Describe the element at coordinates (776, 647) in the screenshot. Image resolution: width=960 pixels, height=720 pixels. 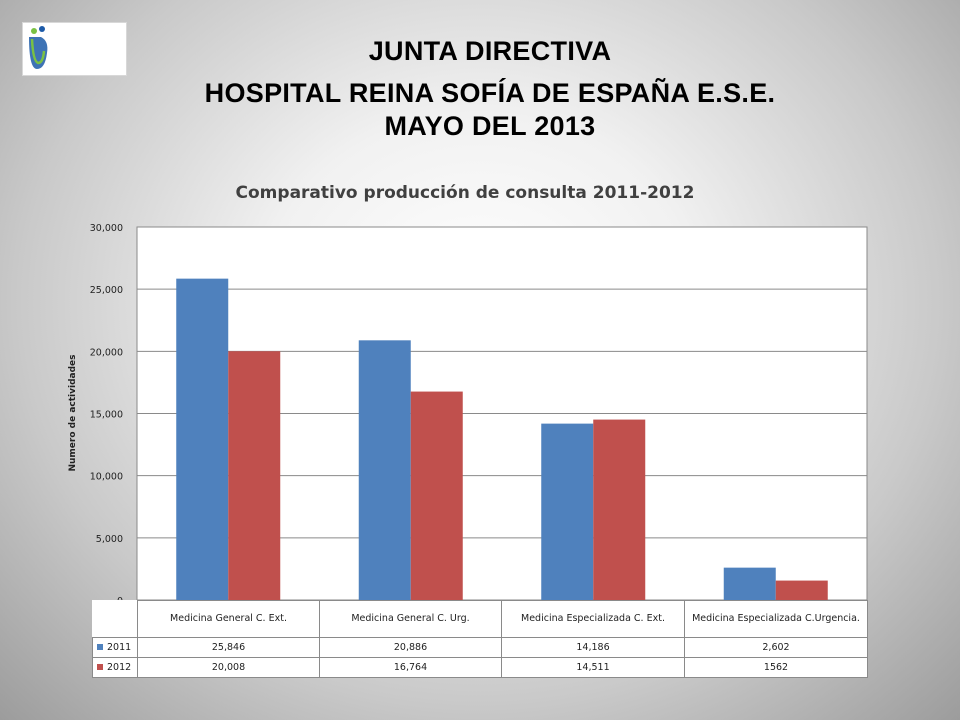
I see `data-label: 2,602` at that location.